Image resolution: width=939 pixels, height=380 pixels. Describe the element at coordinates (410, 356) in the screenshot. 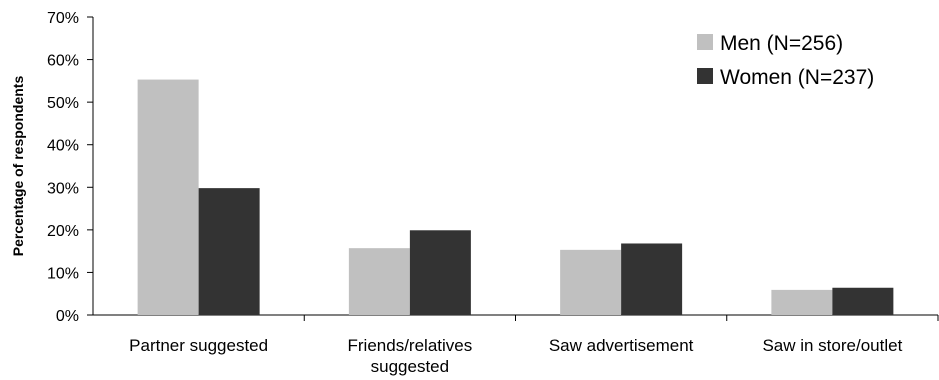

I see `x-category-label: Friends/relatives suggested` at that location.